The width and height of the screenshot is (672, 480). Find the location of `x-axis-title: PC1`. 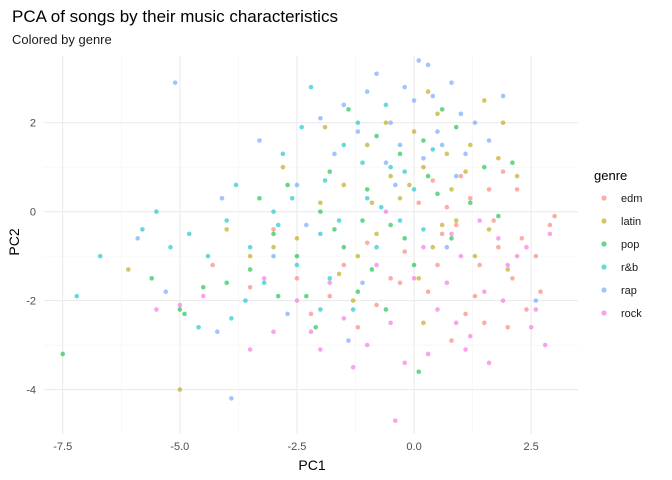

x-axis-title: PC1 is located at coordinates (311, 465).